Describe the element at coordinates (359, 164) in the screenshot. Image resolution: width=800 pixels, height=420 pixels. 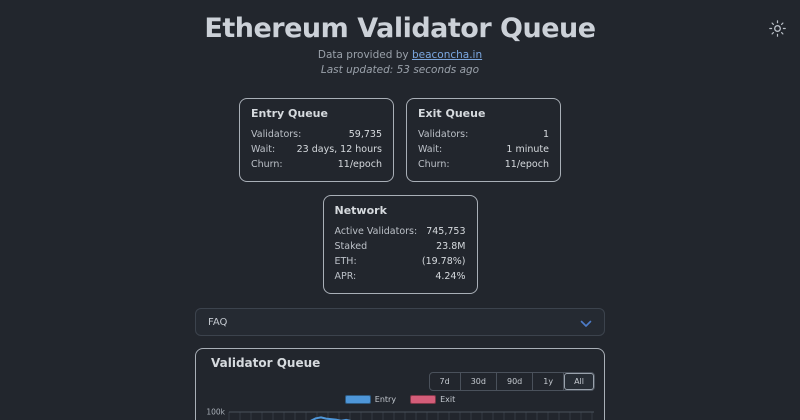
I see `entry-churn-value: 11/epoch` at that location.